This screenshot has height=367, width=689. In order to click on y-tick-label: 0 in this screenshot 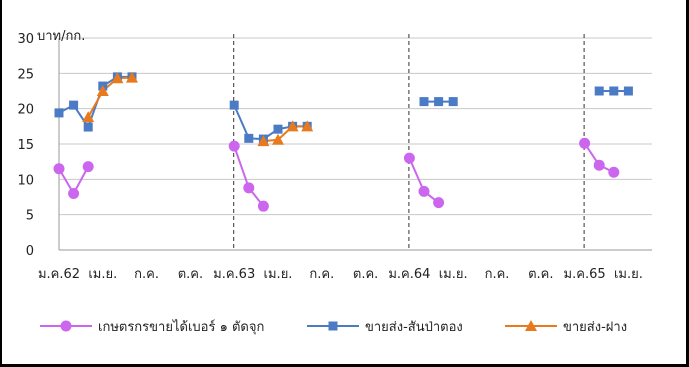, I will do `click(30, 251)`.